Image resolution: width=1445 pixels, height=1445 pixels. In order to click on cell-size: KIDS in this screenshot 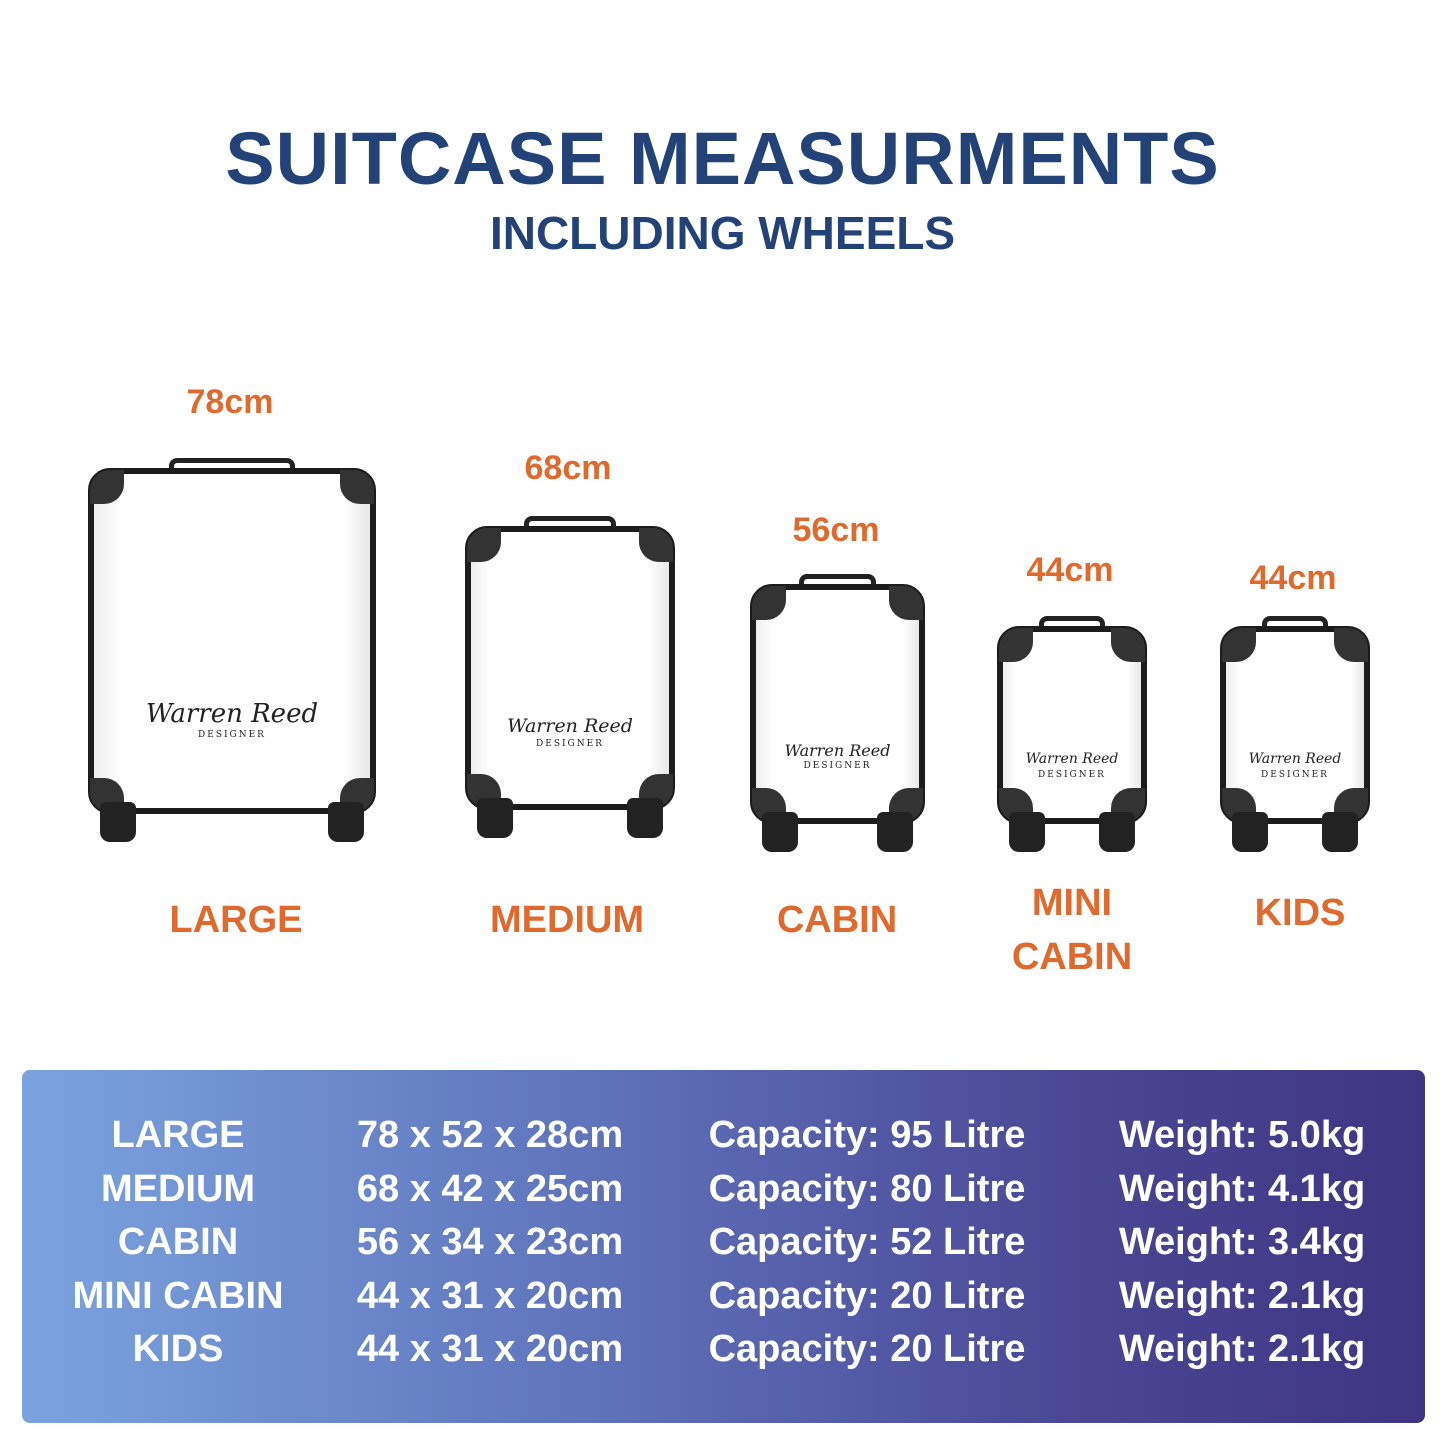, I will do `click(178, 1349)`.